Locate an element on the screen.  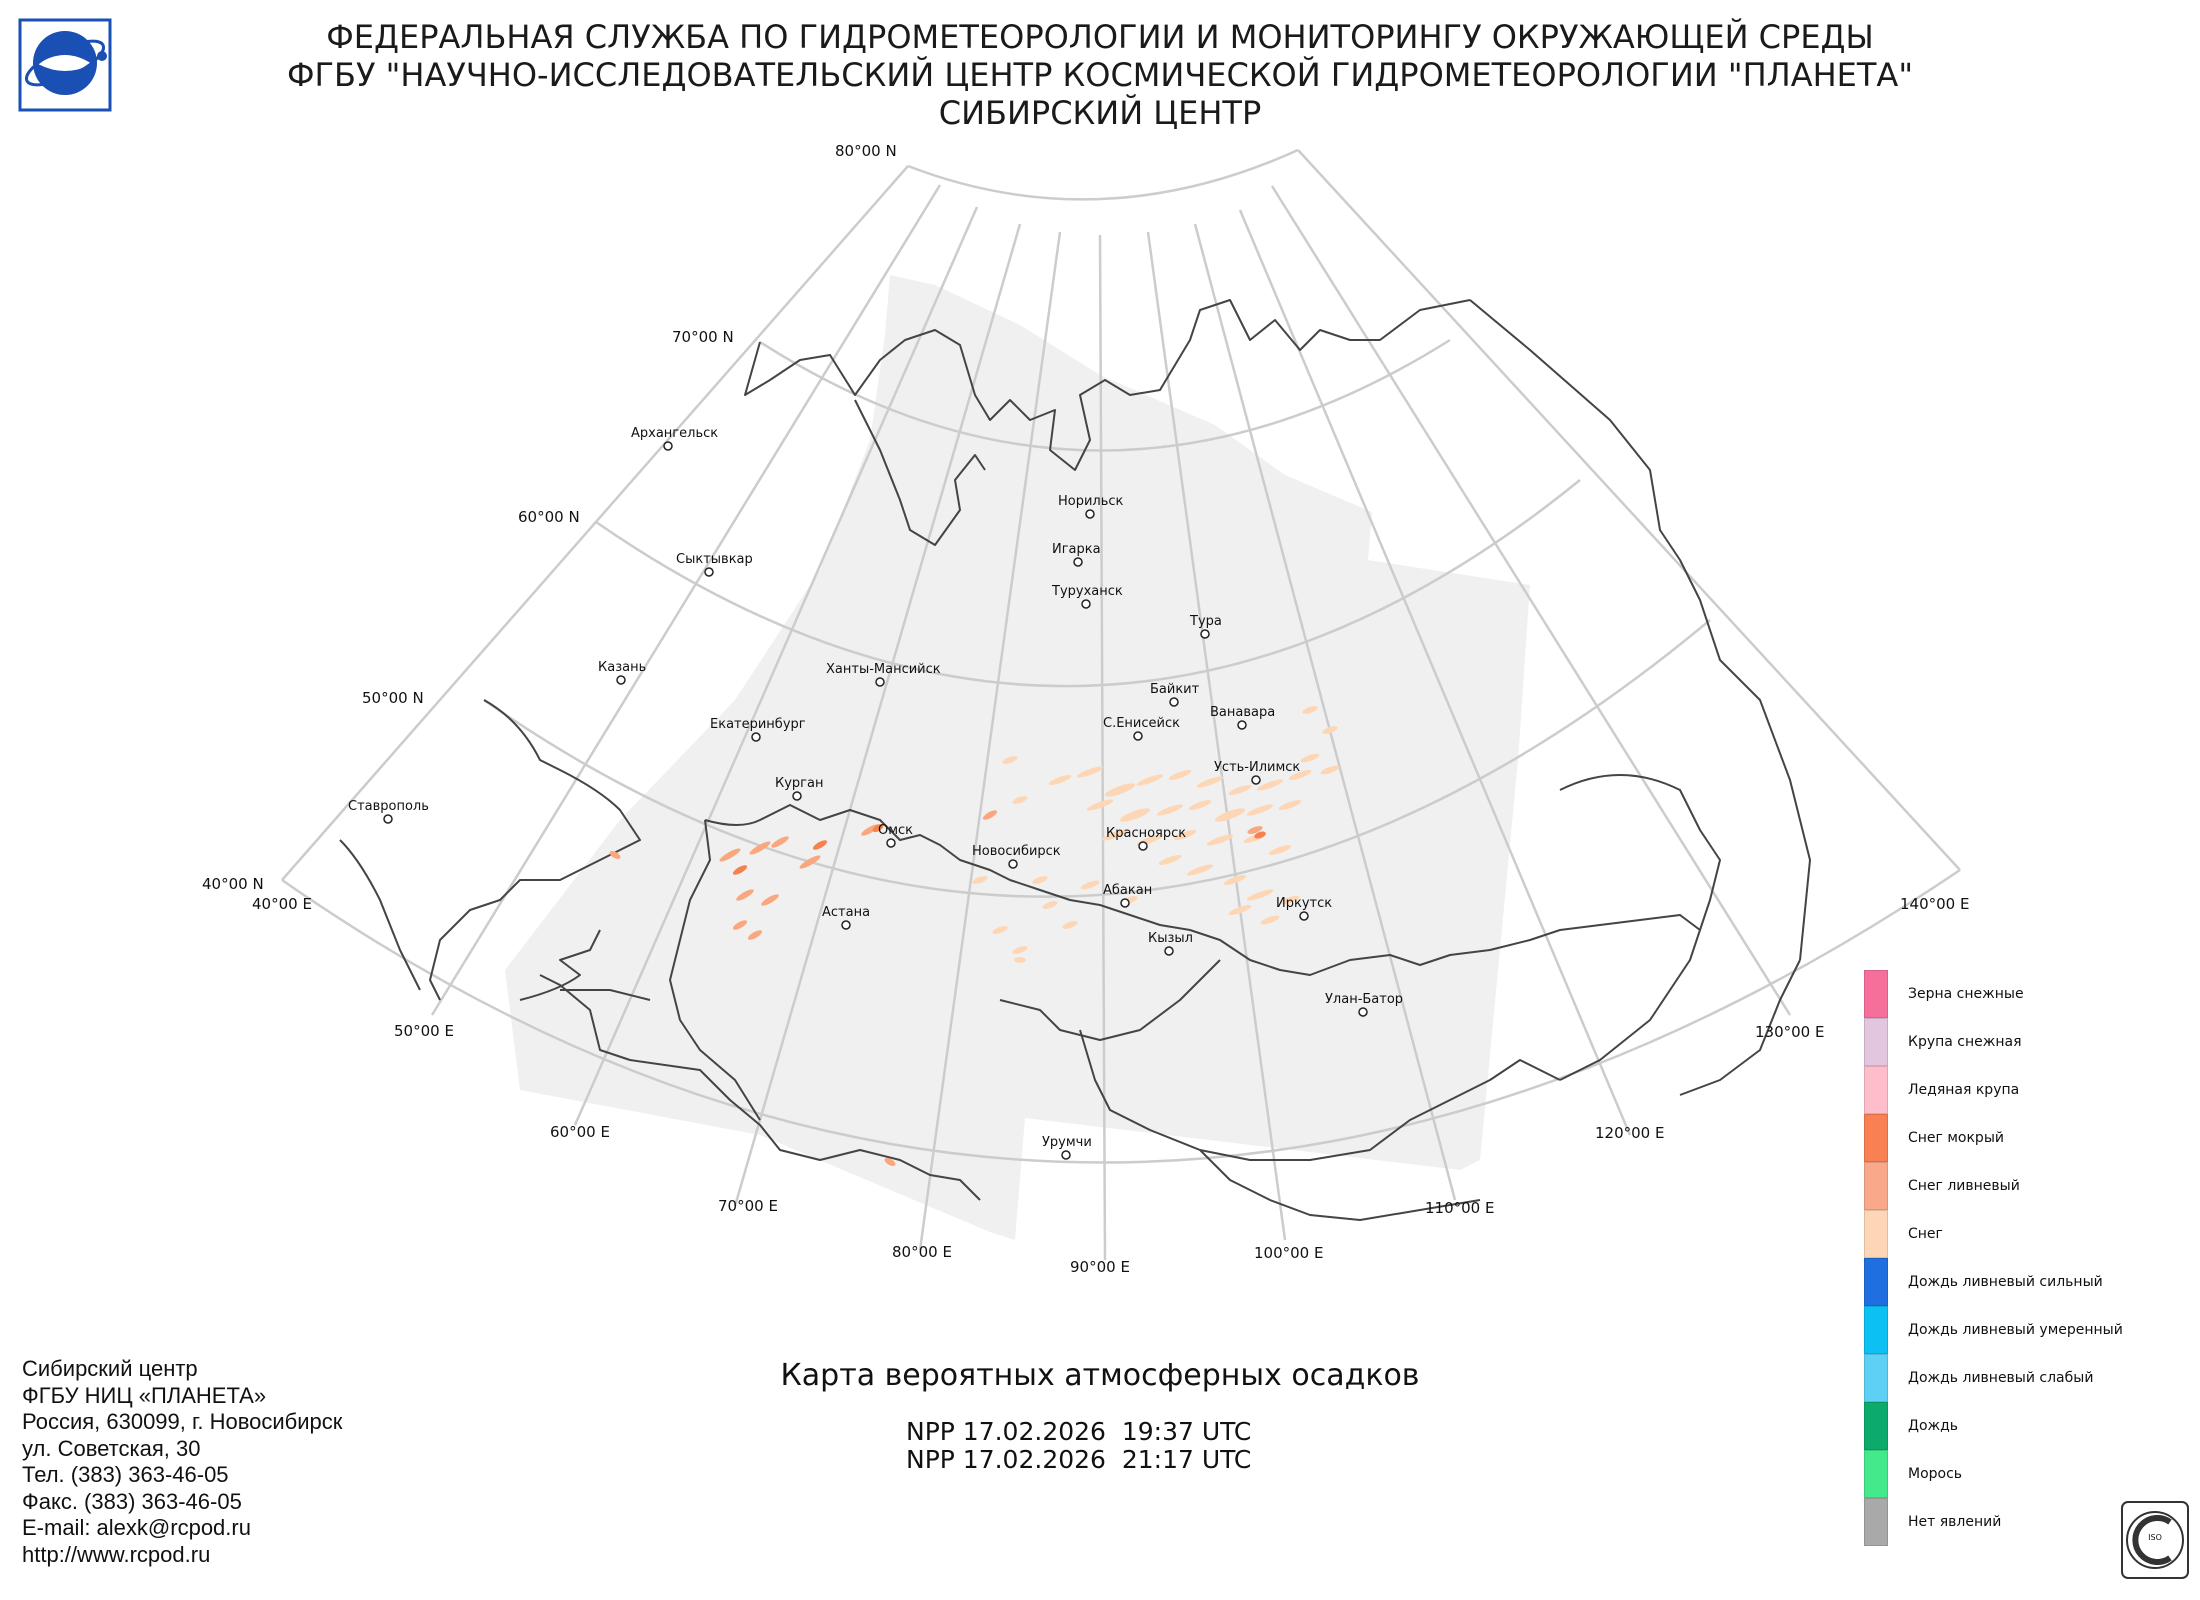
city-label-abakan: Абакан is located at coordinates (1127, 890).